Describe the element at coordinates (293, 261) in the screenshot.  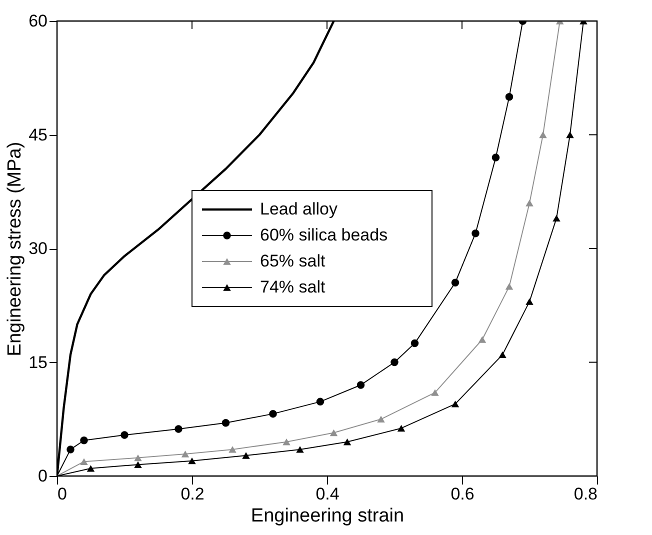
I see `legend-label: 65% salt` at that location.